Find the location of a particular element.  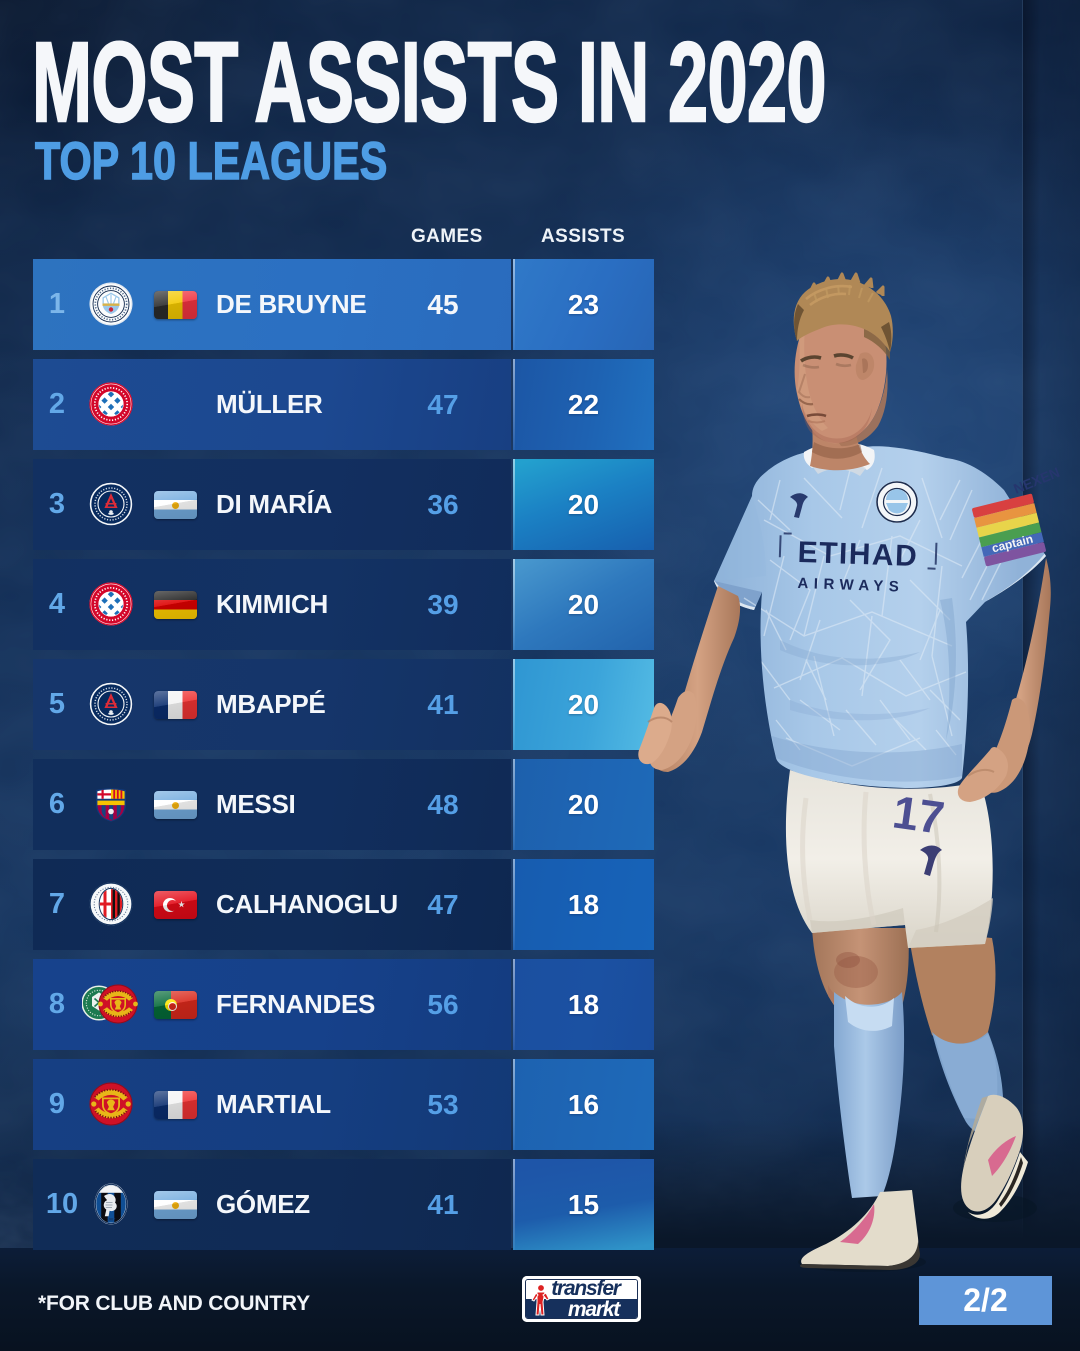

svg-text: ETIHAD is located at coordinates (858, 554).